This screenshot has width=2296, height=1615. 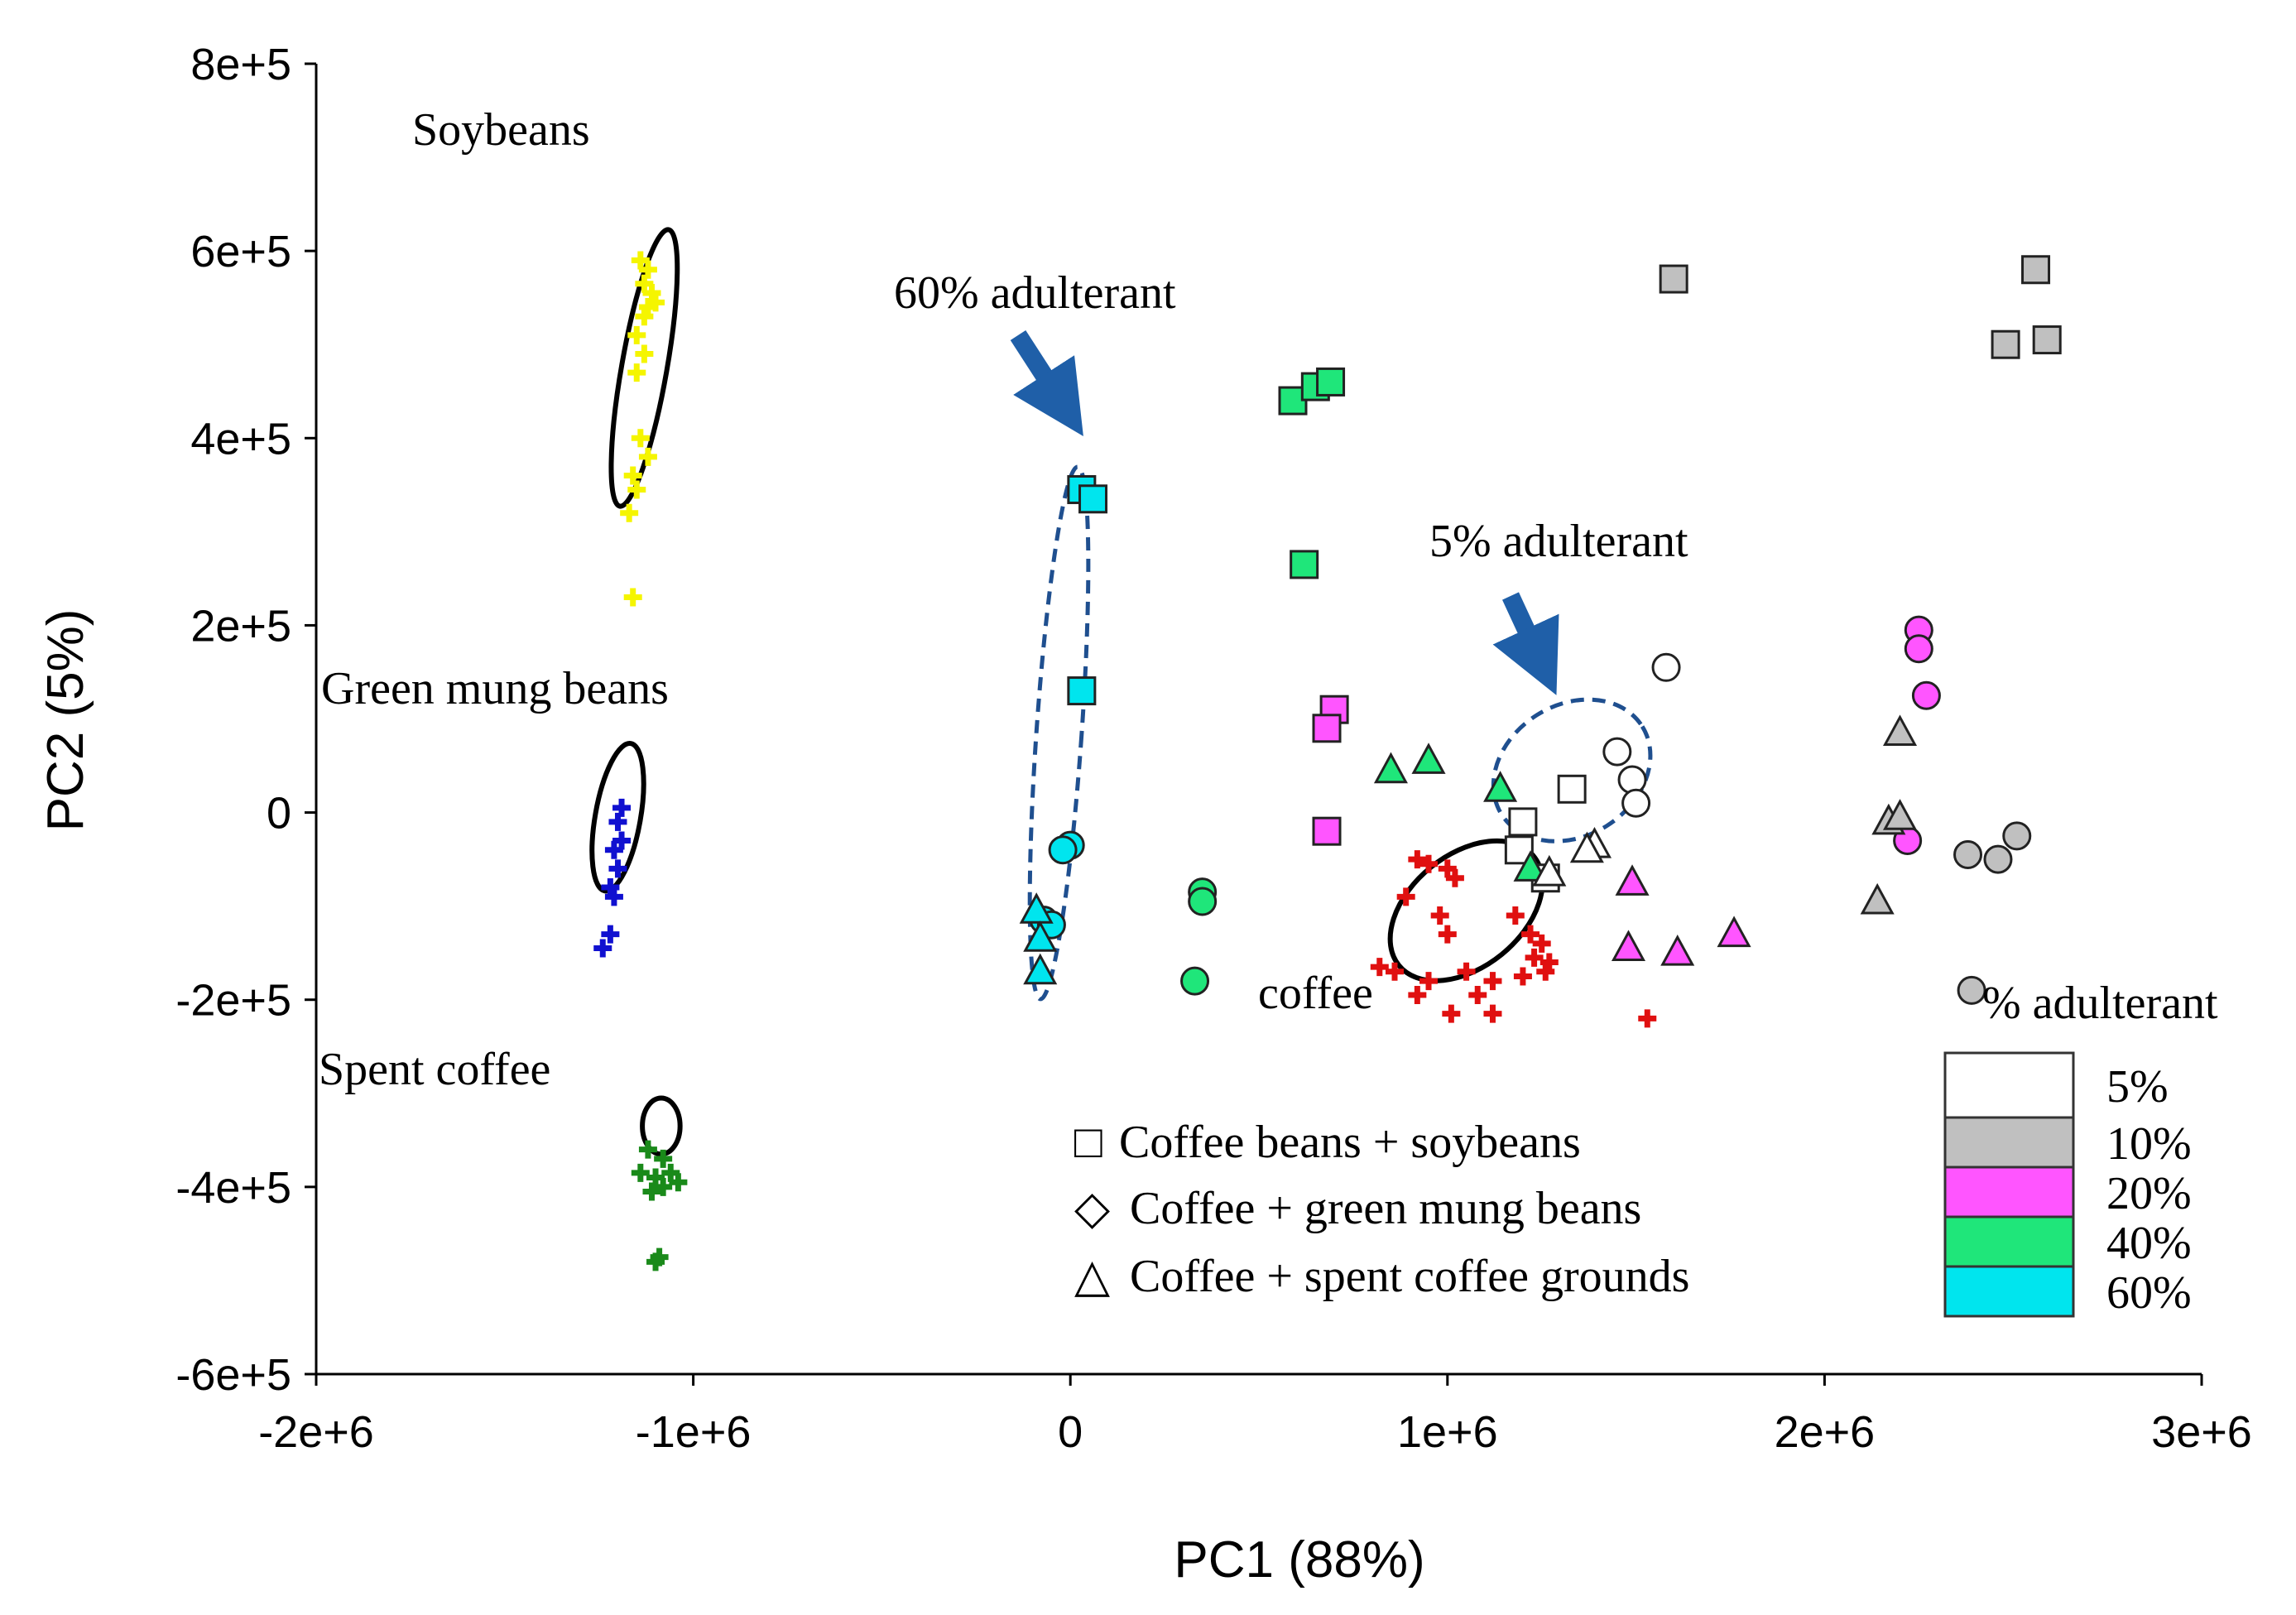 I want to click on label-60-adulterant: 60% adulterant, so click(x=1035, y=293).